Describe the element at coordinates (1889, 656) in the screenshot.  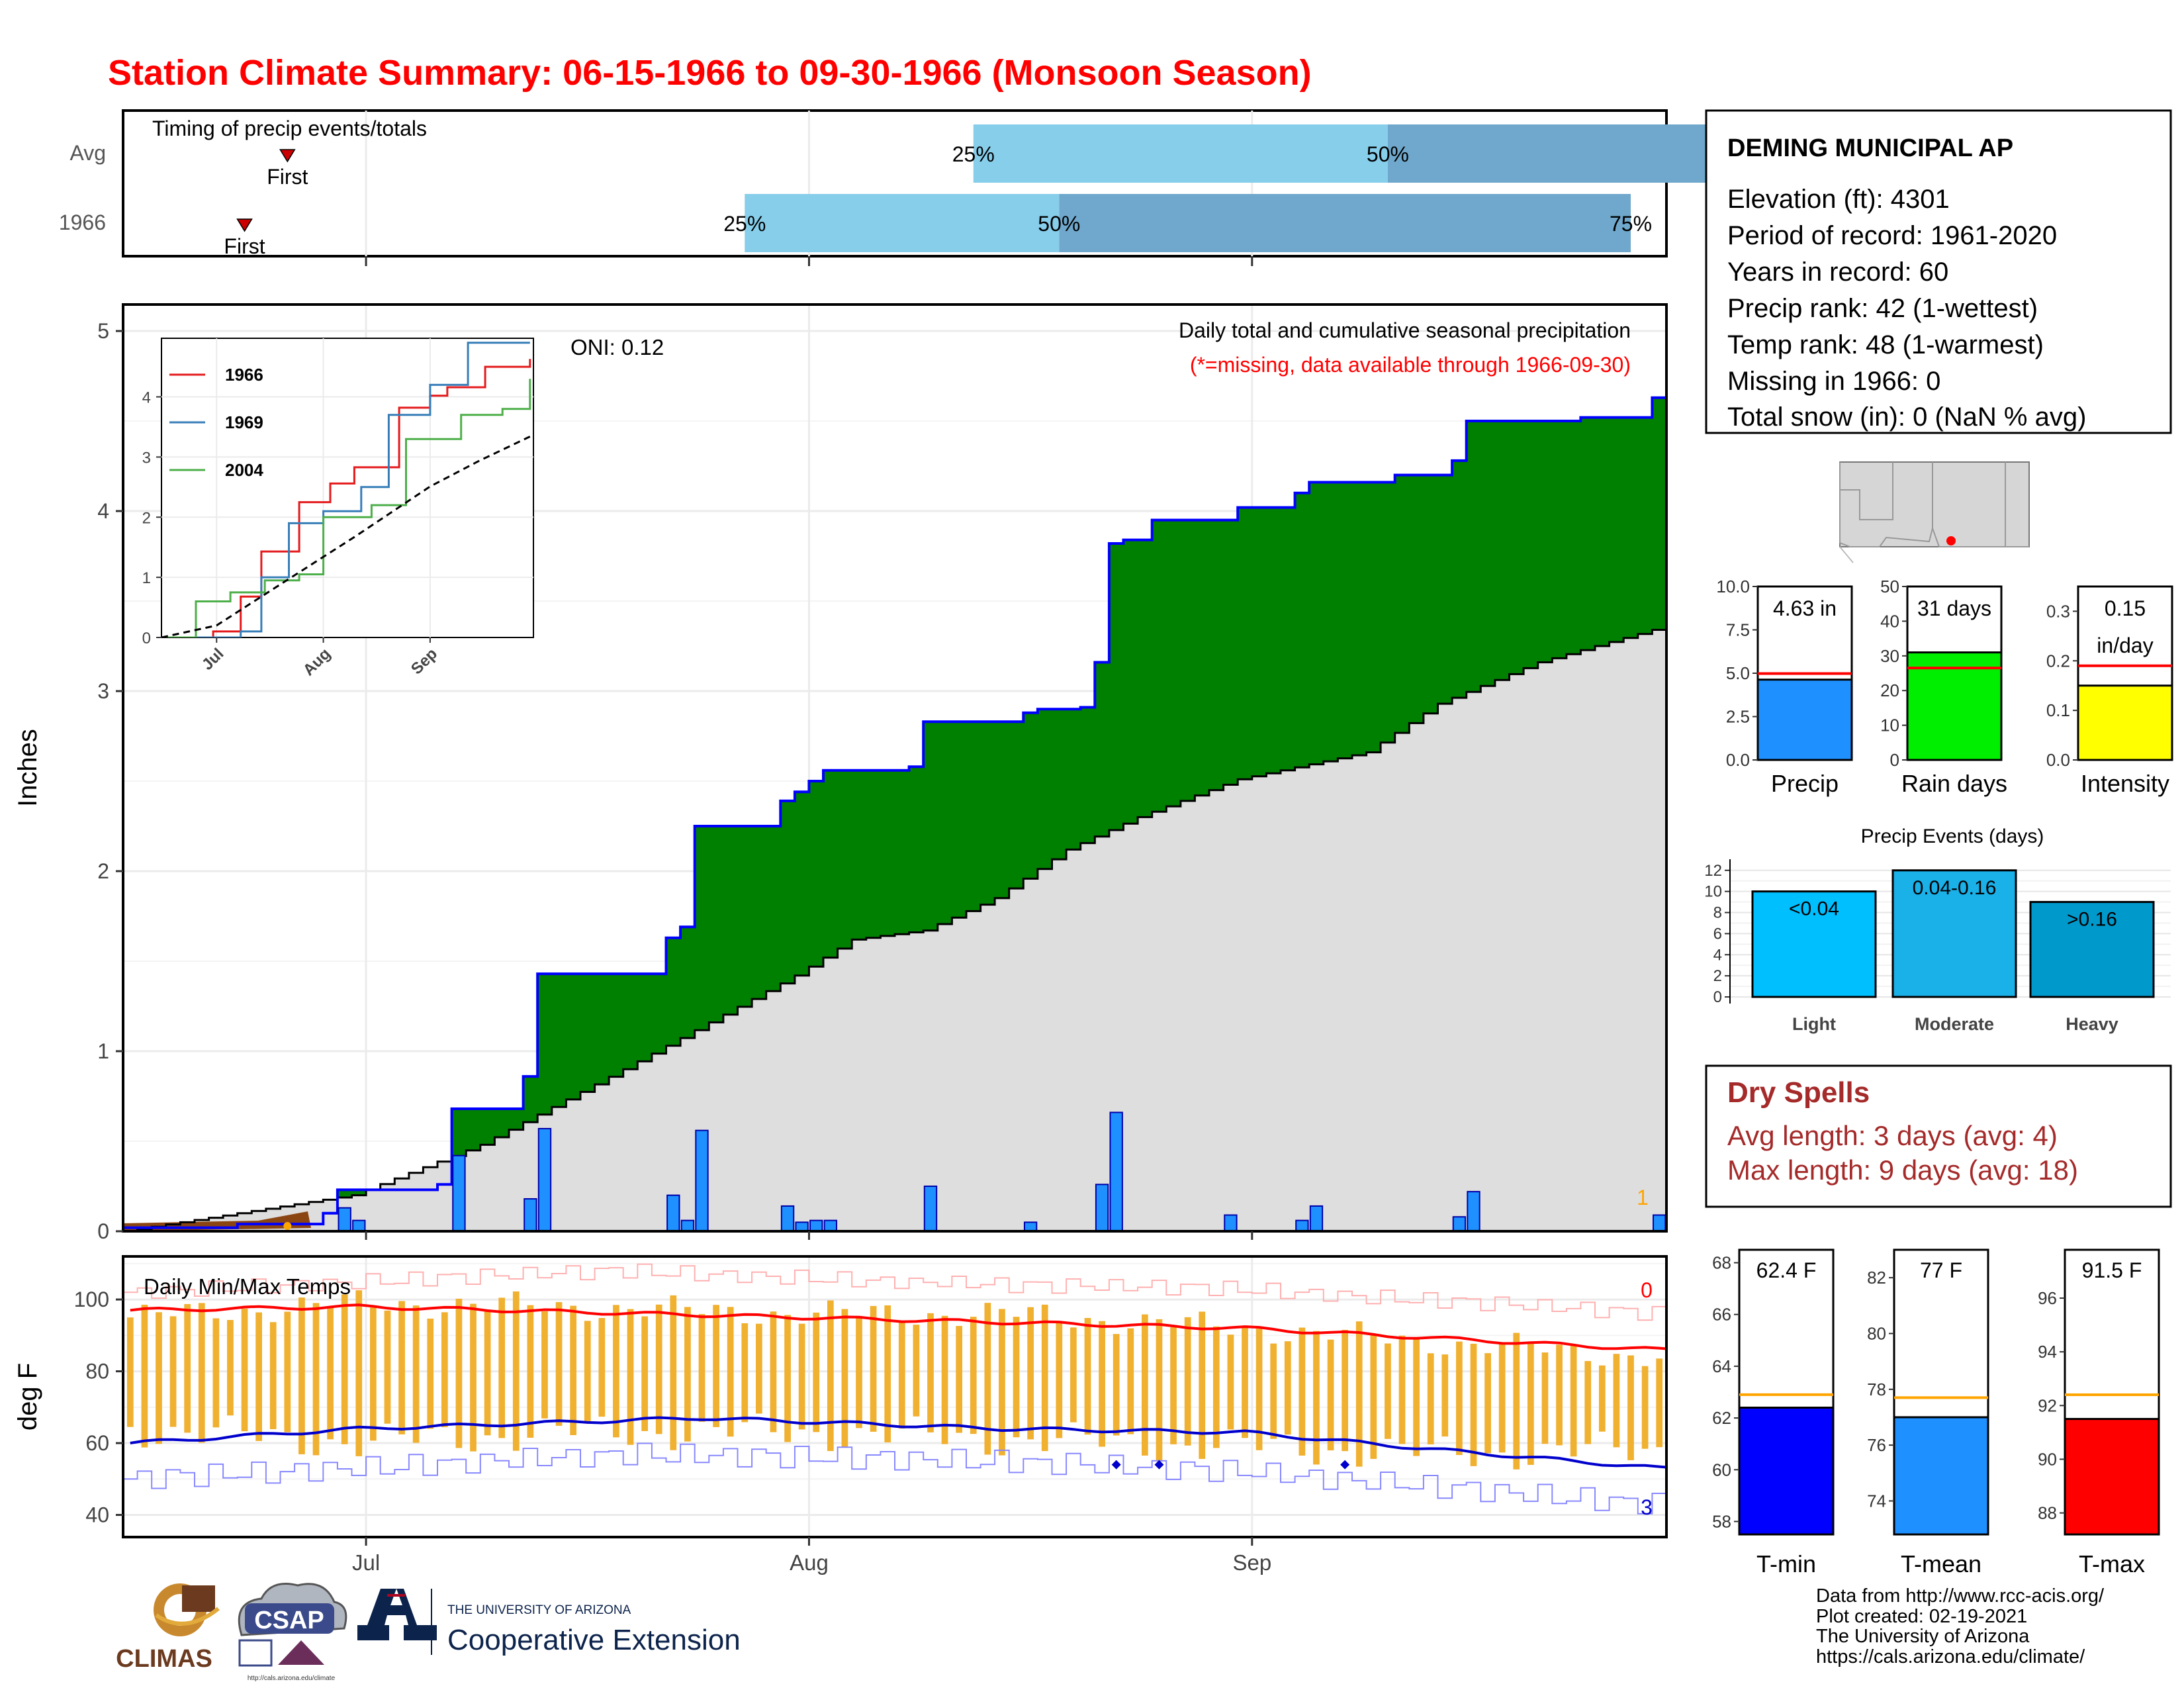
I see `summary-y-tick-label: 30` at that location.